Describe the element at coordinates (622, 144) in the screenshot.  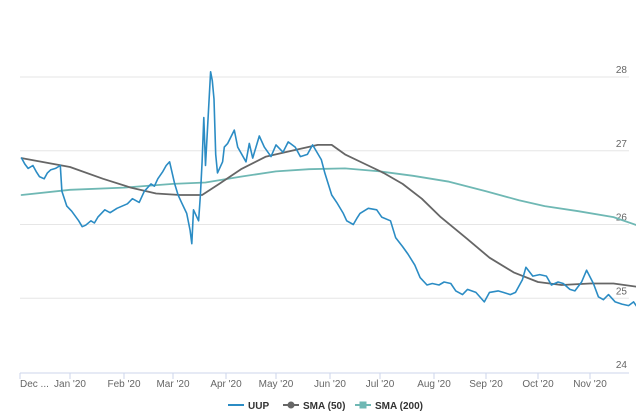
I see `y-tick-label: 27` at that location.